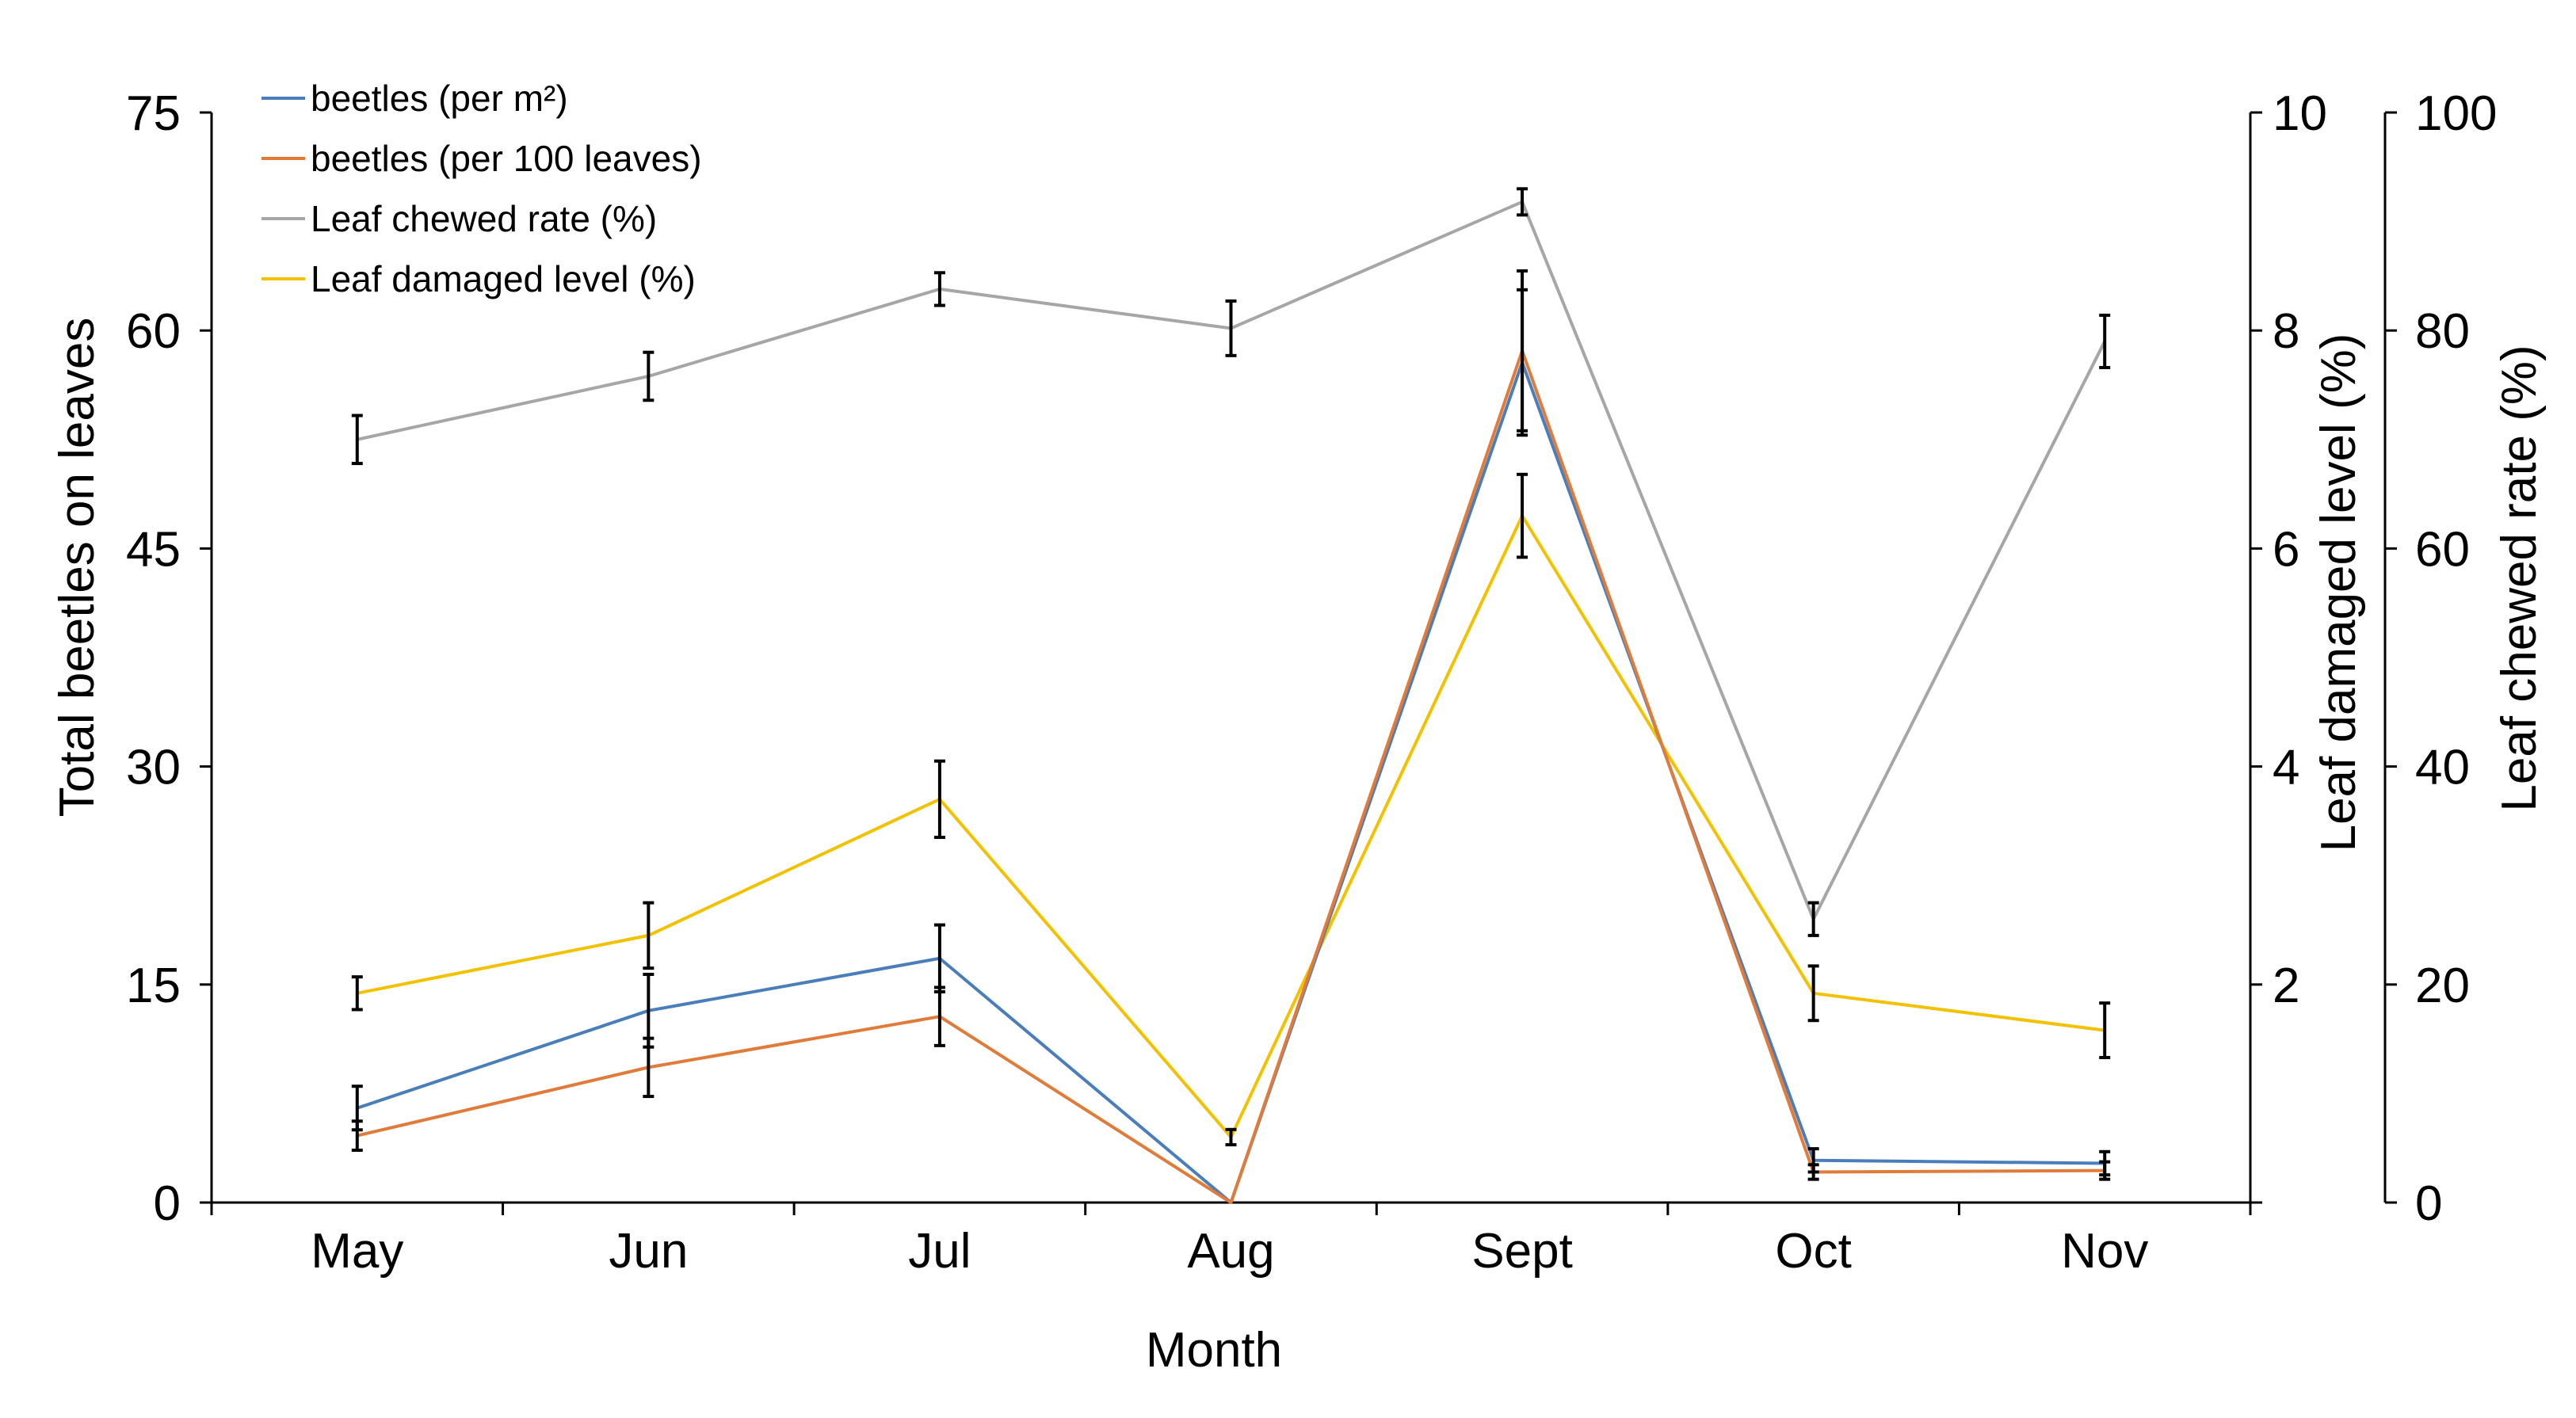  Describe the element at coordinates (503, 278) in the screenshot. I see `legend-label: Leaf damaged level (%)` at that location.